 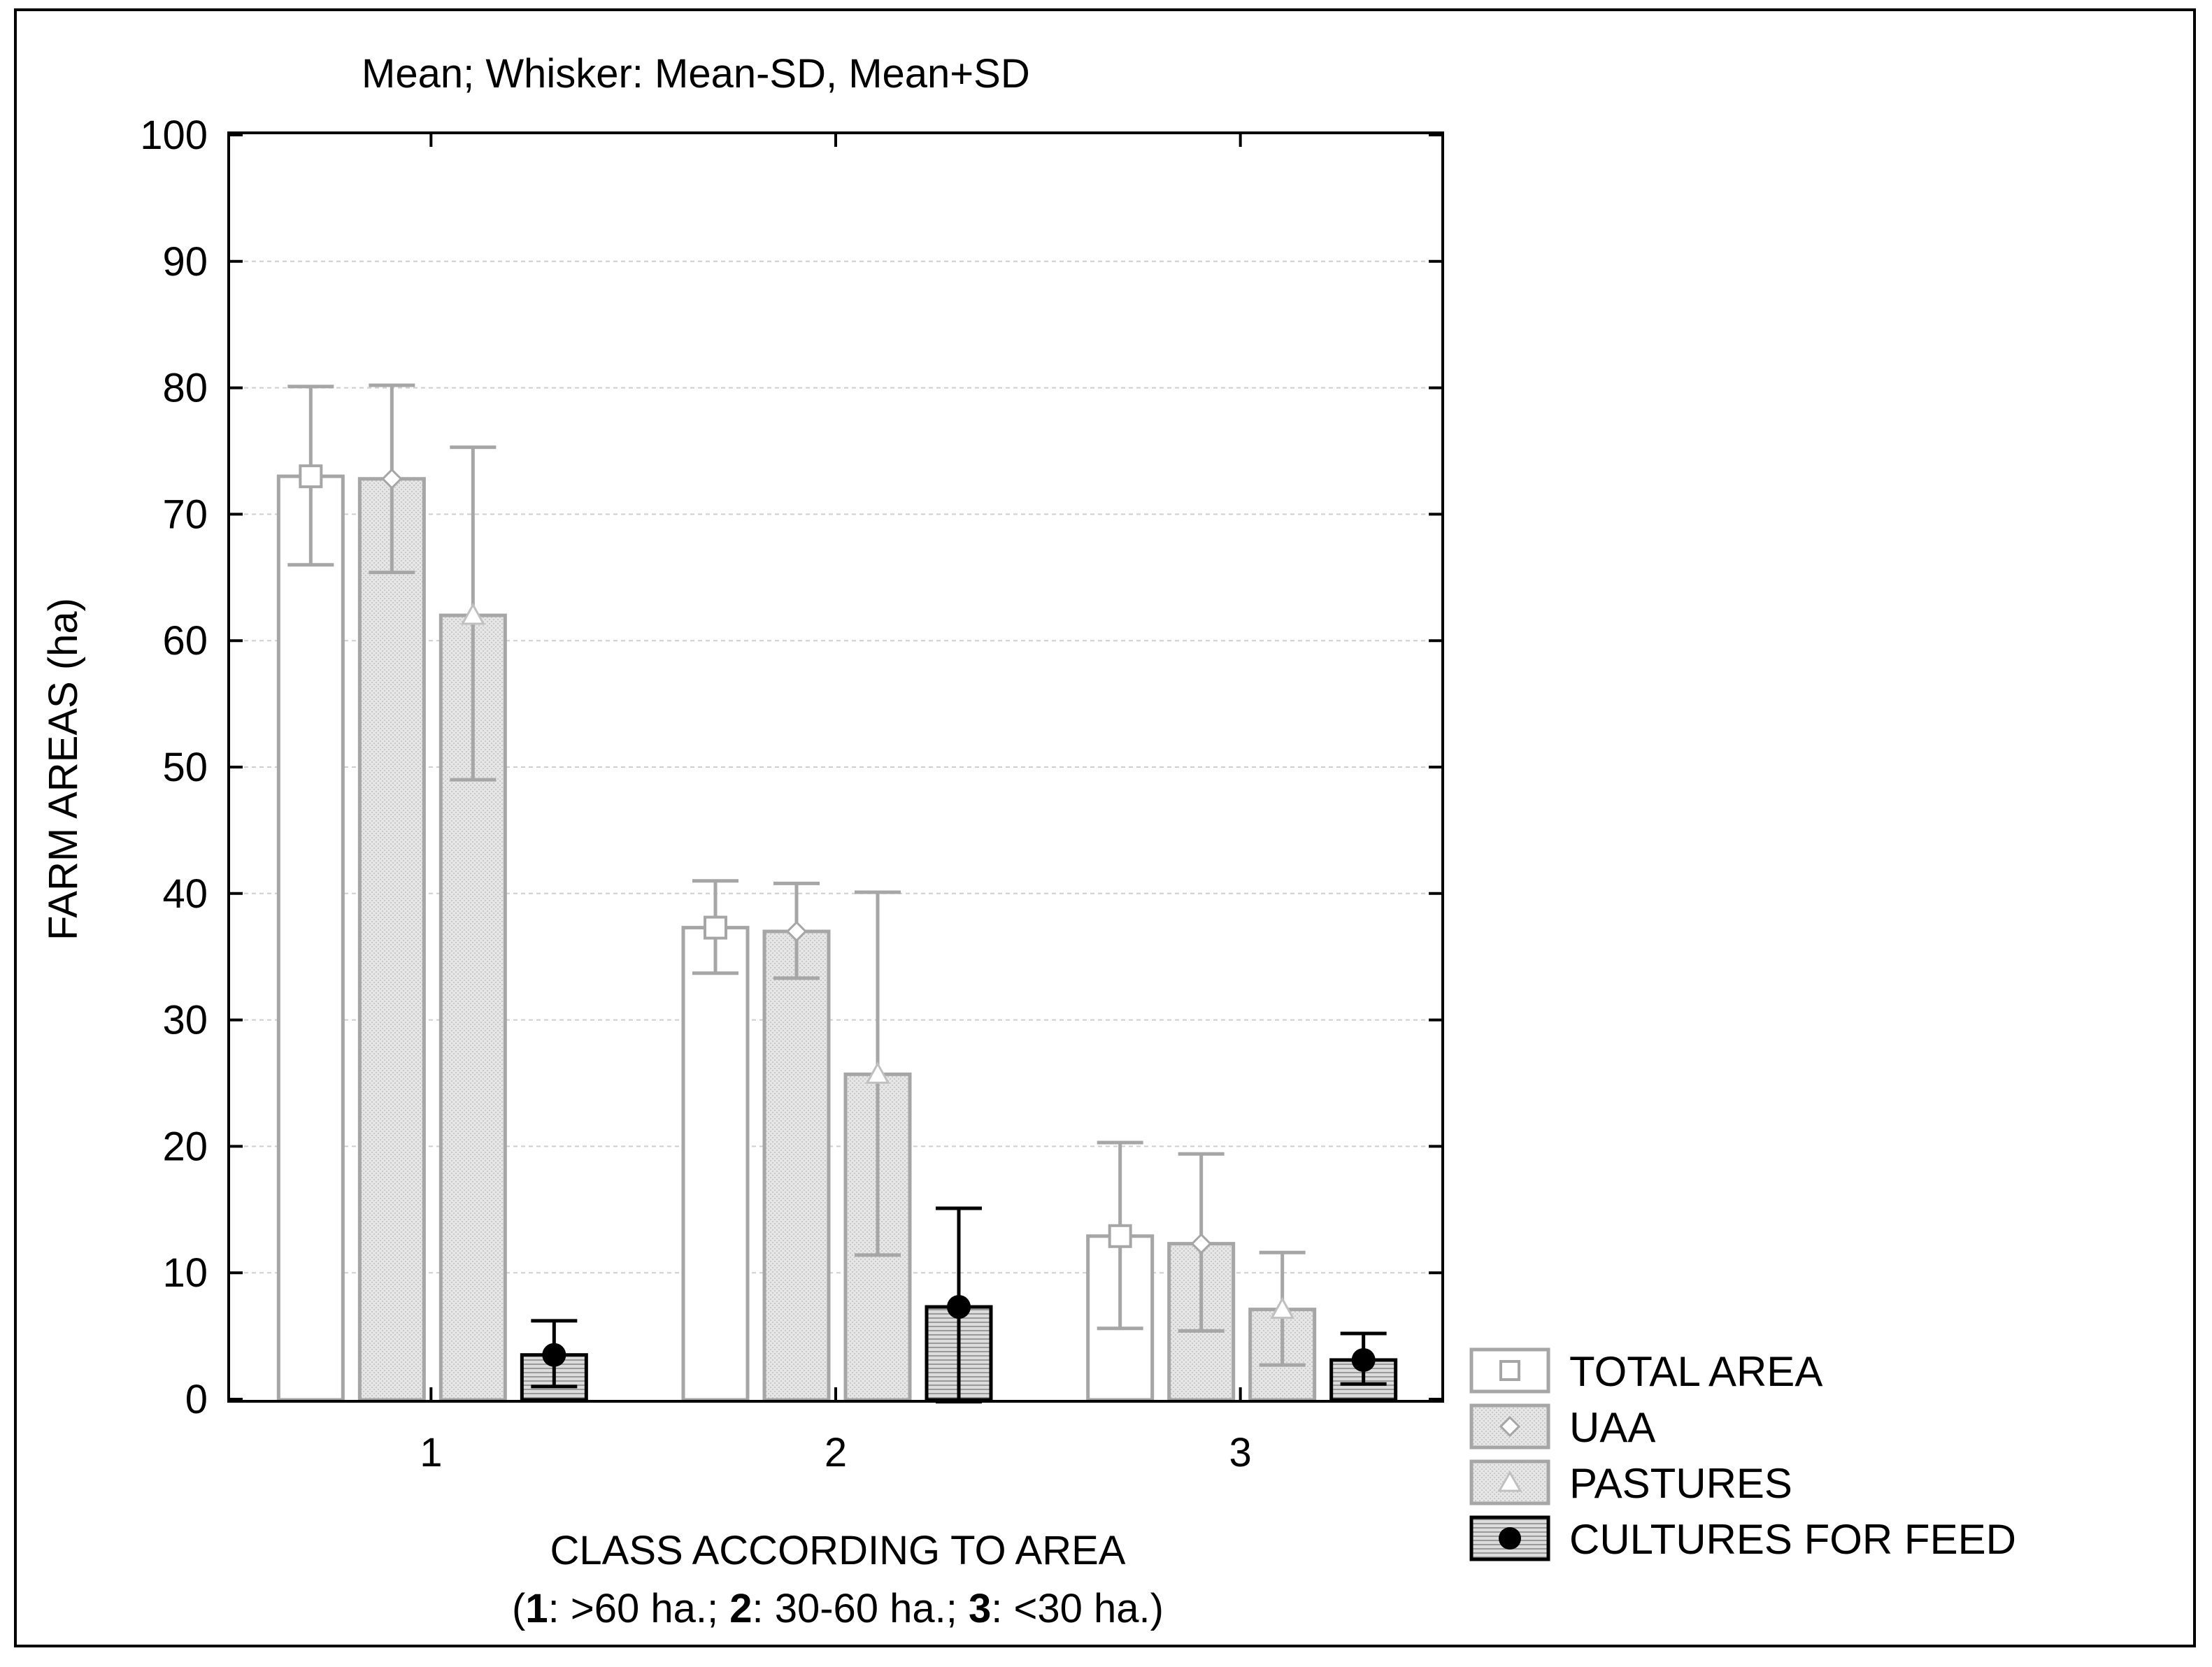 What do you see at coordinates (1562, 1427) in the screenshot?
I see `legend-item-uaa: UAA` at bounding box center [1562, 1427].